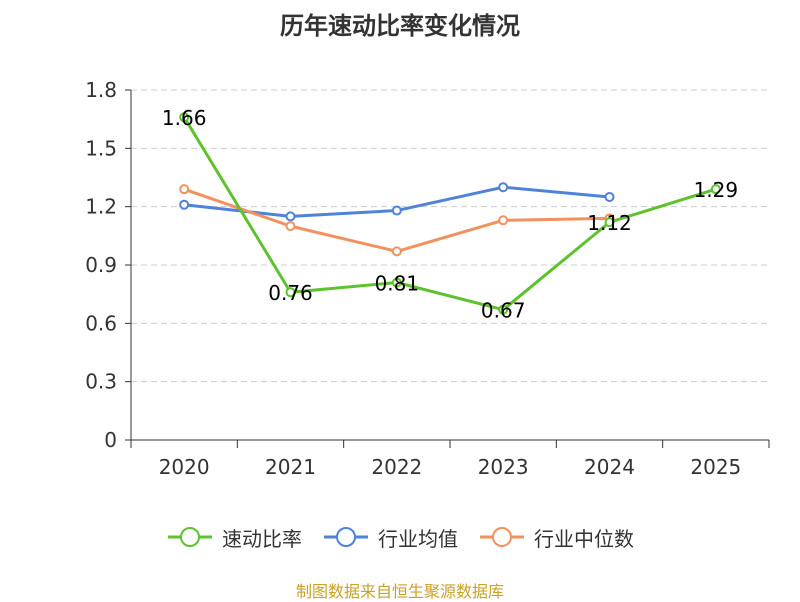  What do you see at coordinates (101, 207) in the screenshot?
I see `y-tick-label: 1.2` at bounding box center [101, 207].